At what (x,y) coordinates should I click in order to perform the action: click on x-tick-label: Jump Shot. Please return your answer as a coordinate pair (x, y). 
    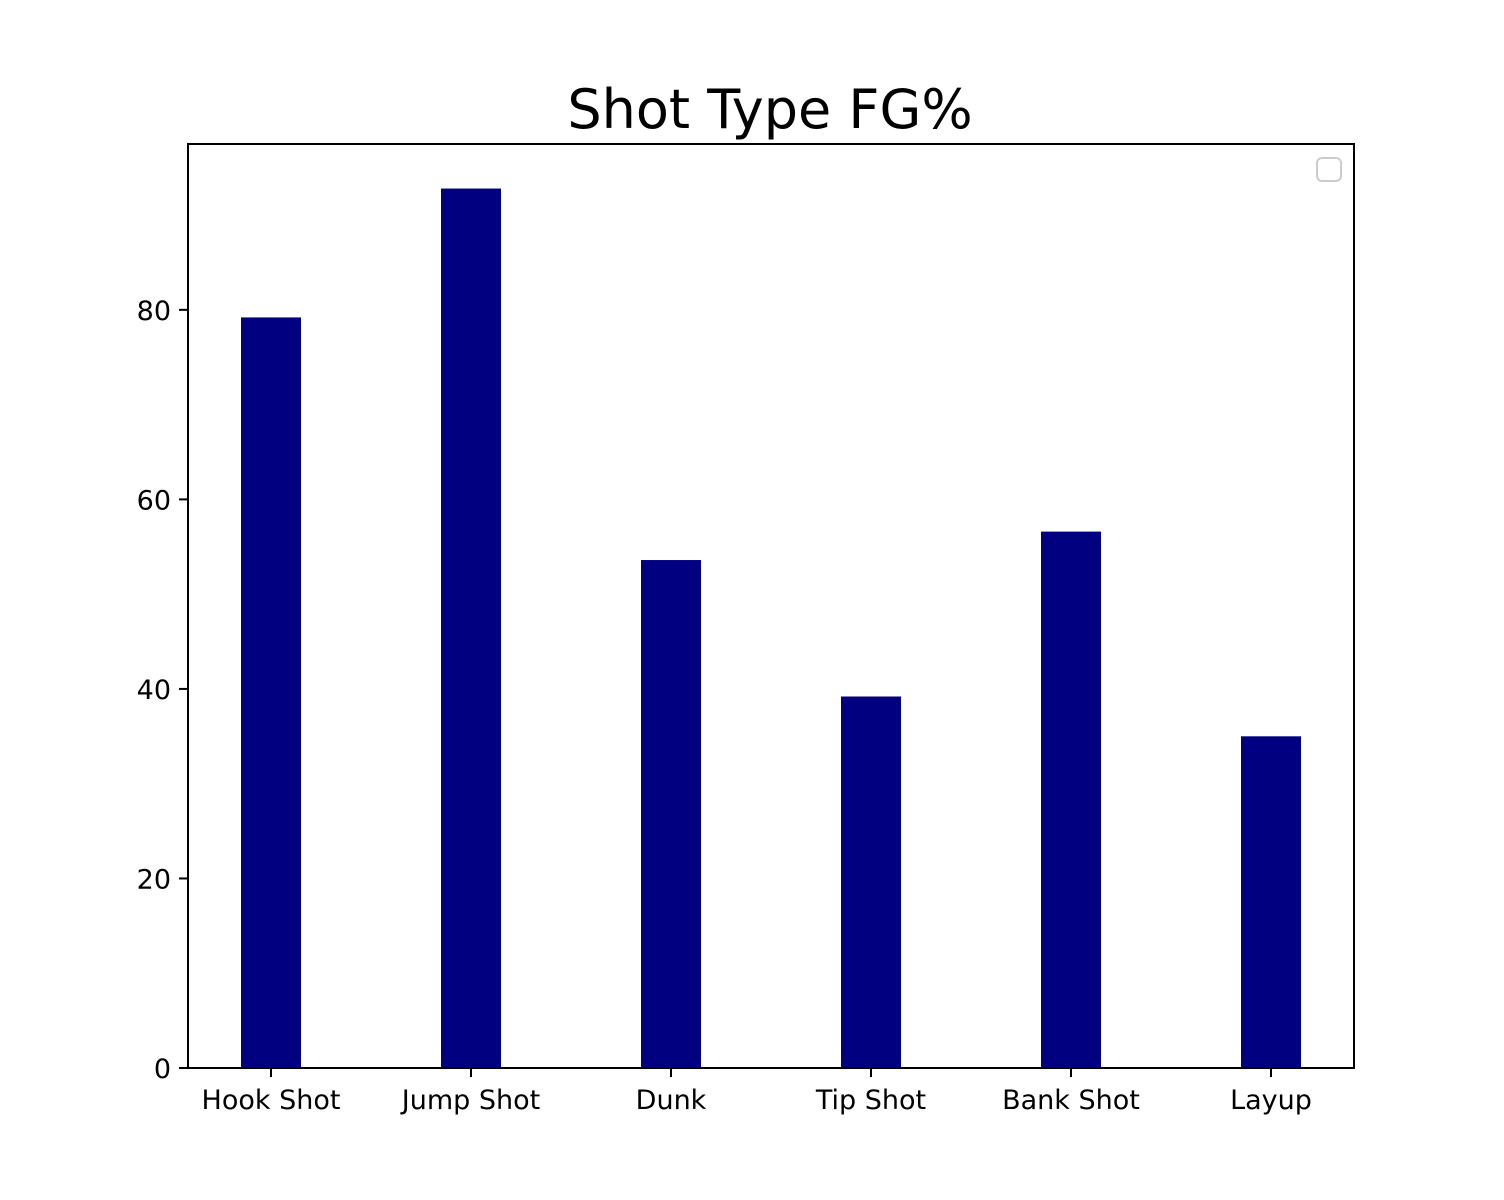
    Looking at the image, I should click on (470, 1100).